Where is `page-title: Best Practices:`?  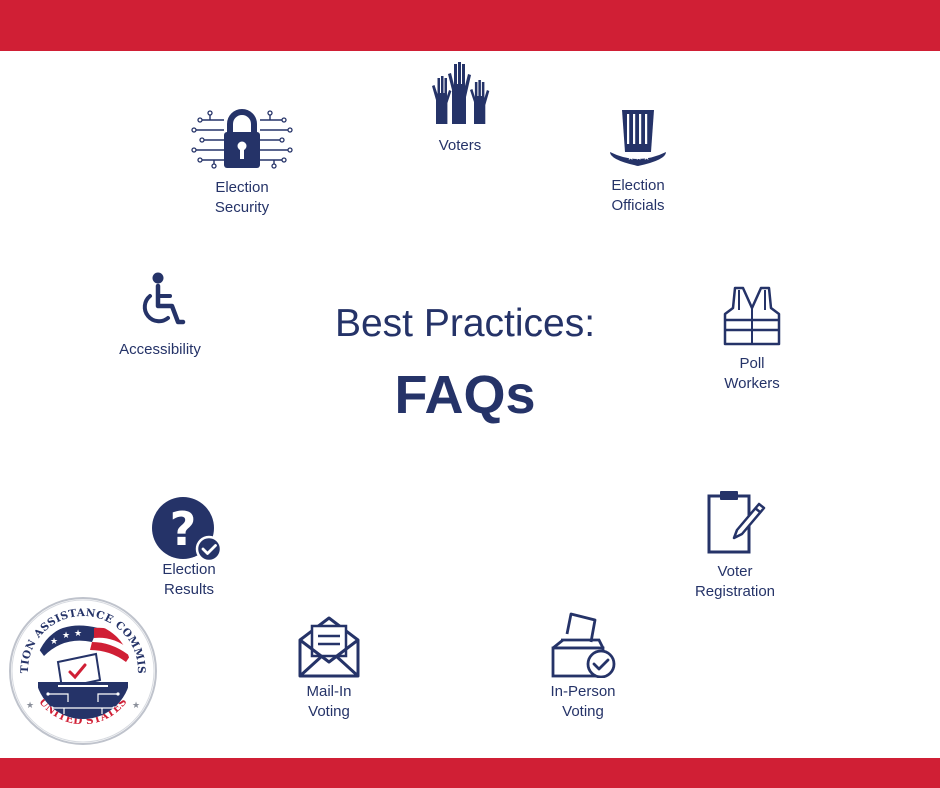
page-title: Best Practices: is located at coordinates (465, 323).